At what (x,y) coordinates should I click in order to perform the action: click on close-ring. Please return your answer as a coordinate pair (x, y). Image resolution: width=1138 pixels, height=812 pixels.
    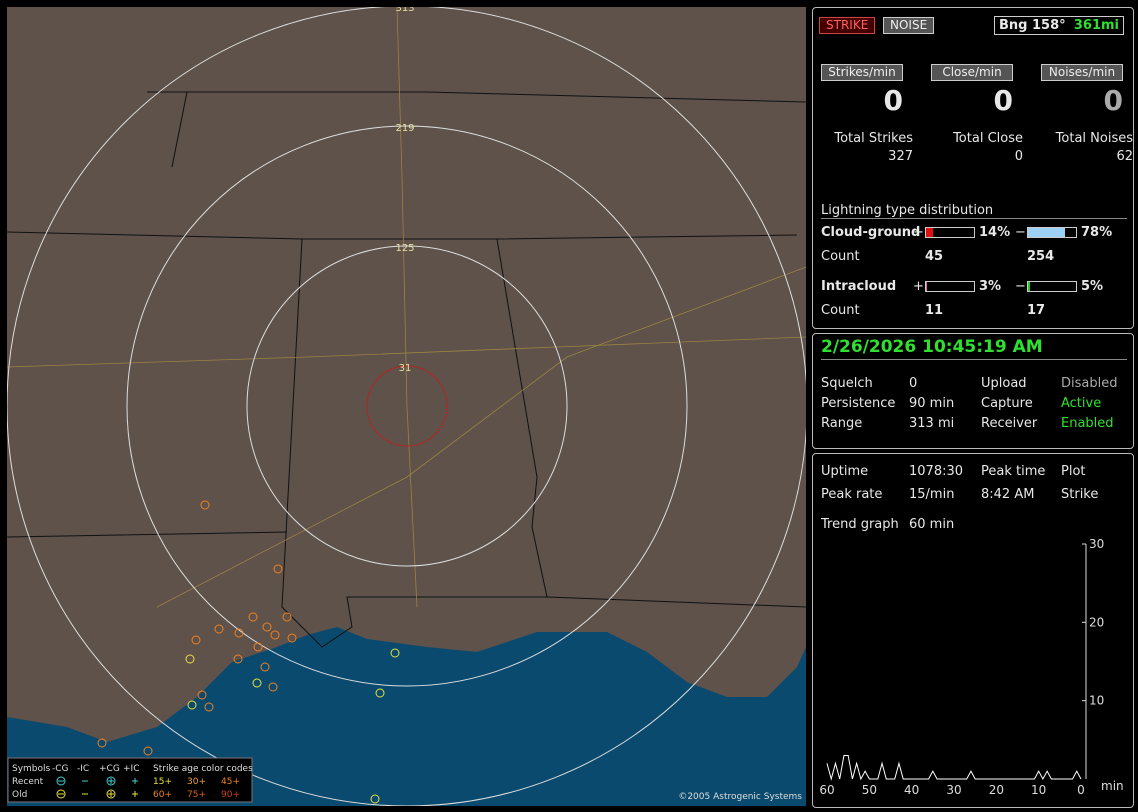
    Looking at the image, I should click on (407, 406).